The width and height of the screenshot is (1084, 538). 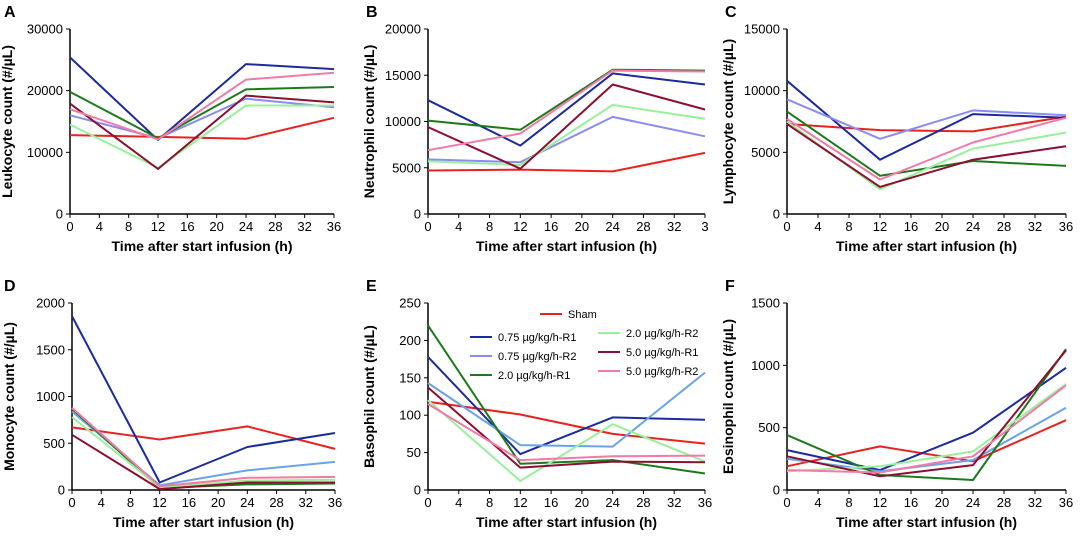 I want to click on x-tick-label-a: 20, so click(x=216, y=226).